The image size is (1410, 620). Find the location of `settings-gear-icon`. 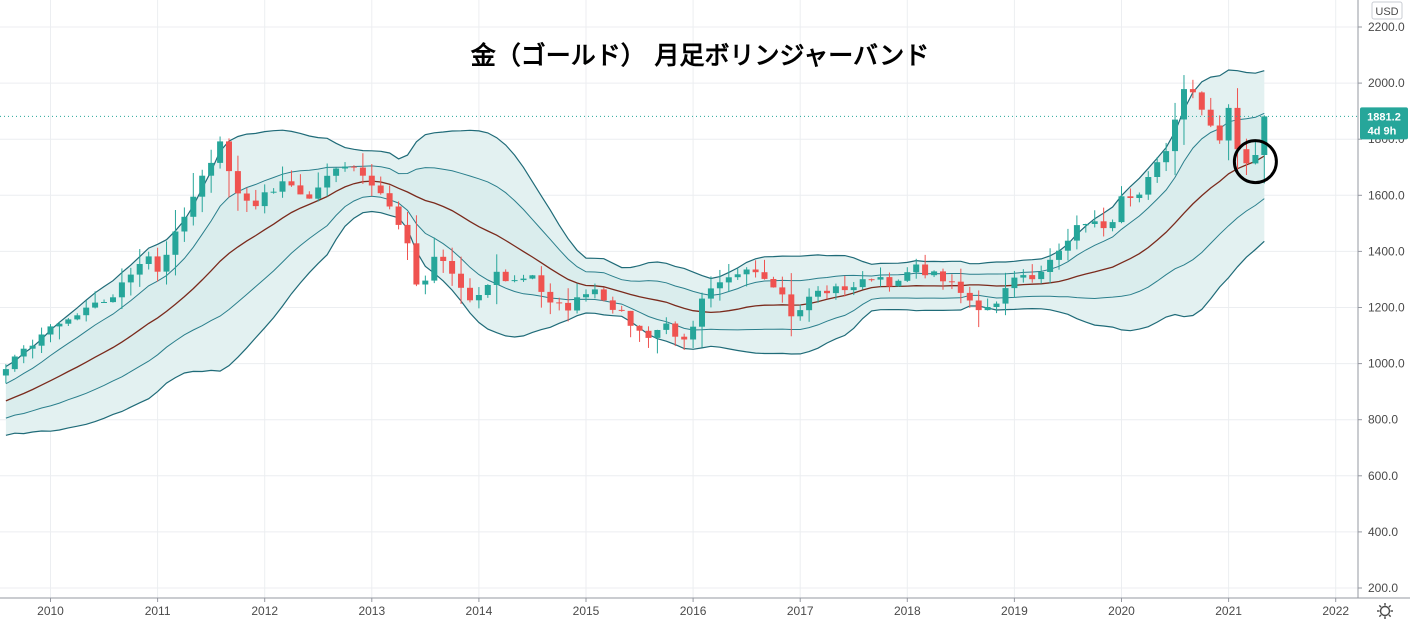

settings-gear-icon is located at coordinates (1385, 611).